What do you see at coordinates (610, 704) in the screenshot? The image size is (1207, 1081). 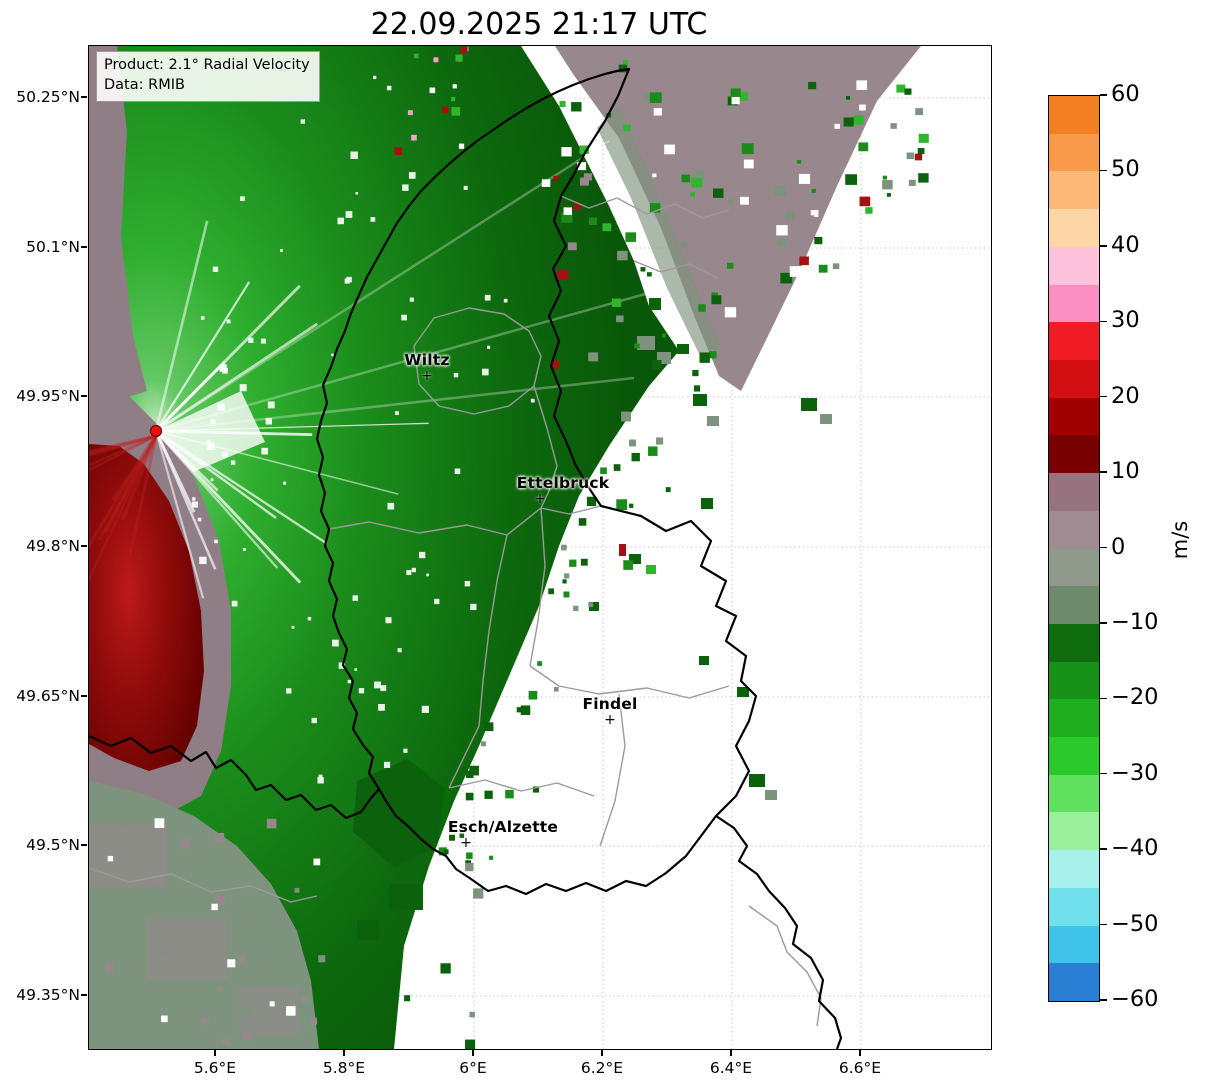 I see `city-label: Findel` at bounding box center [610, 704].